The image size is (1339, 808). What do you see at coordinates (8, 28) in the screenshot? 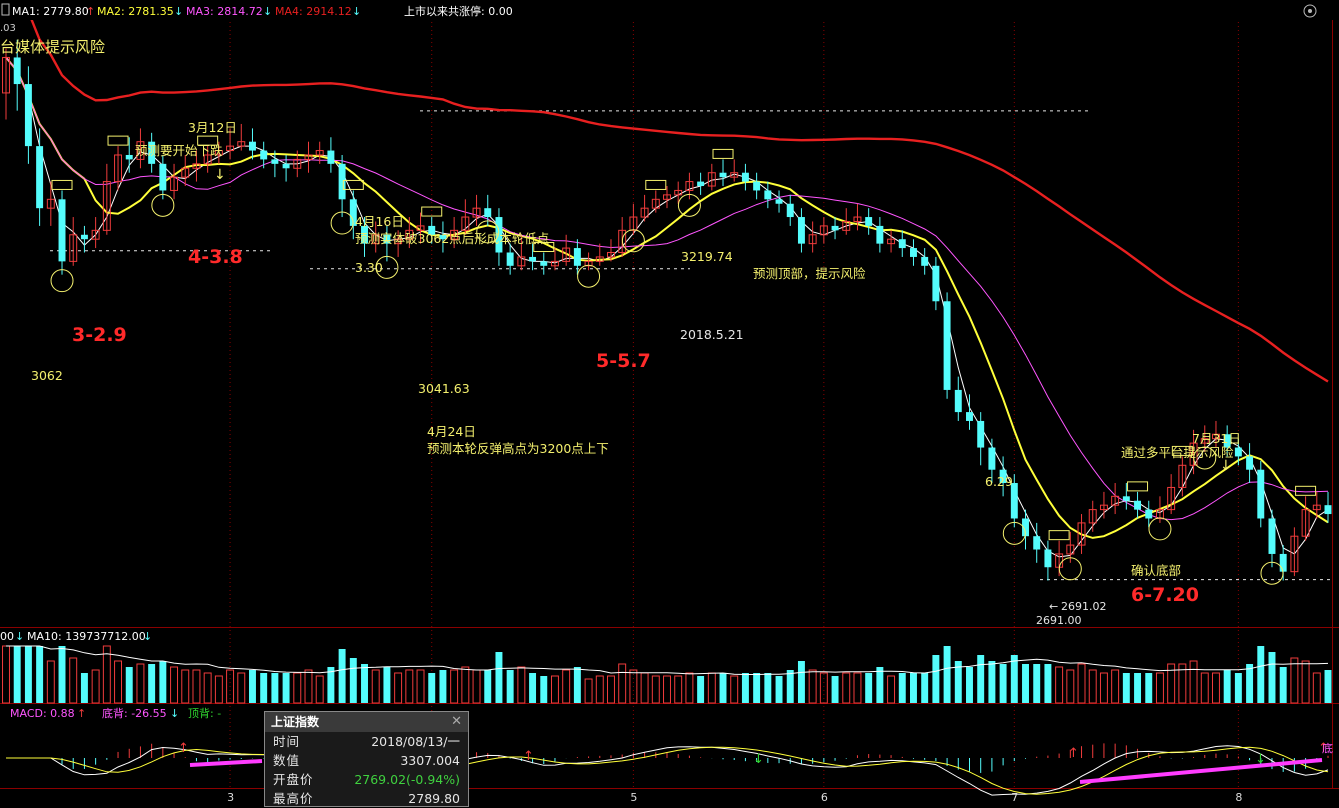
I see `price-fragment: .03` at bounding box center [8, 28].